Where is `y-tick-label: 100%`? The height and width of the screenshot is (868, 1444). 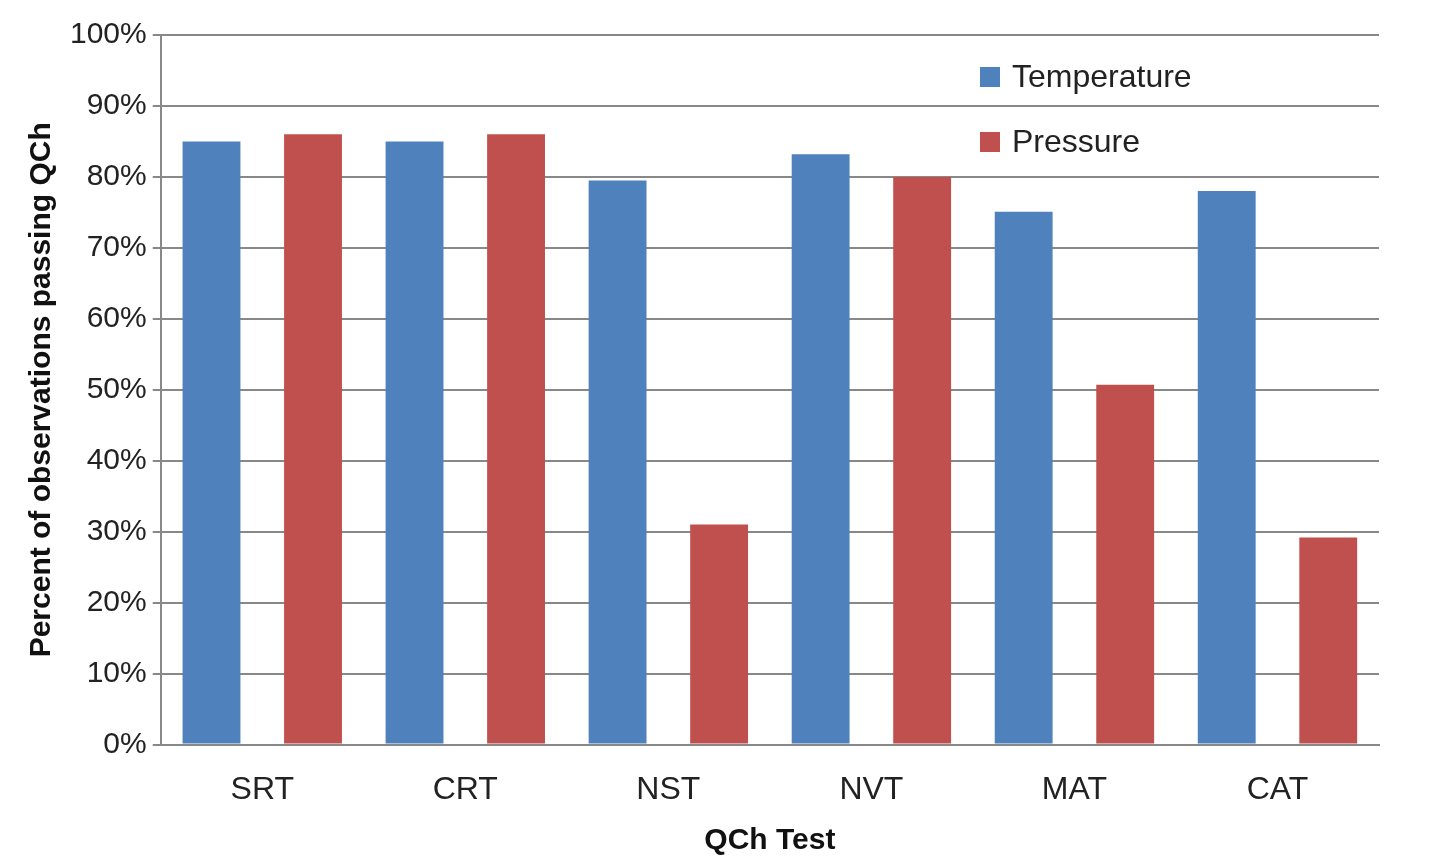 y-tick-label: 100% is located at coordinates (108, 33).